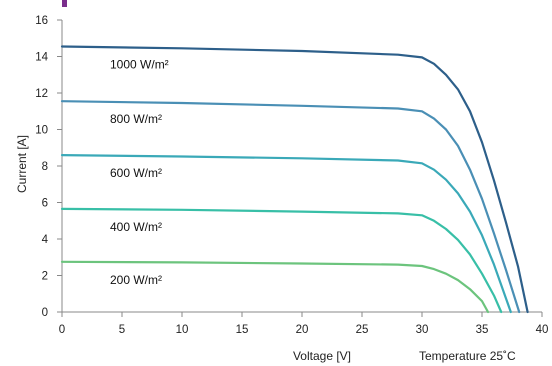 Image resolution: width=552 pixels, height=366 pixels. Describe the element at coordinates (62, 330) in the screenshot. I see `x-tick-label: 0` at that location.